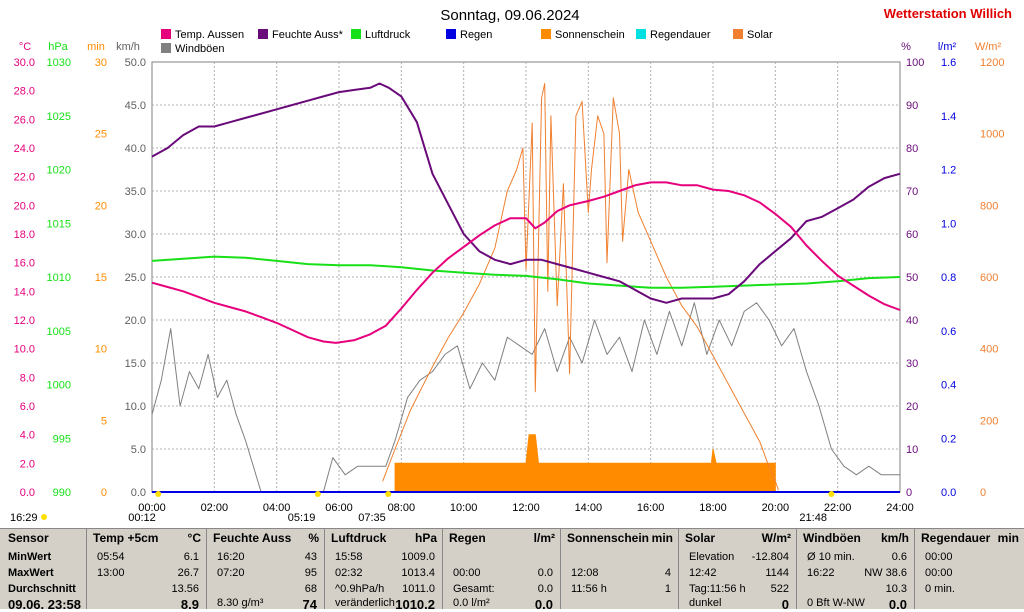 Image resolution: width=1024 pixels, height=612 pixels. What do you see at coordinates (62, 439) in the screenshot?
I see `pressure-axis-tick-label: 995` at bounding box center [62, 439].